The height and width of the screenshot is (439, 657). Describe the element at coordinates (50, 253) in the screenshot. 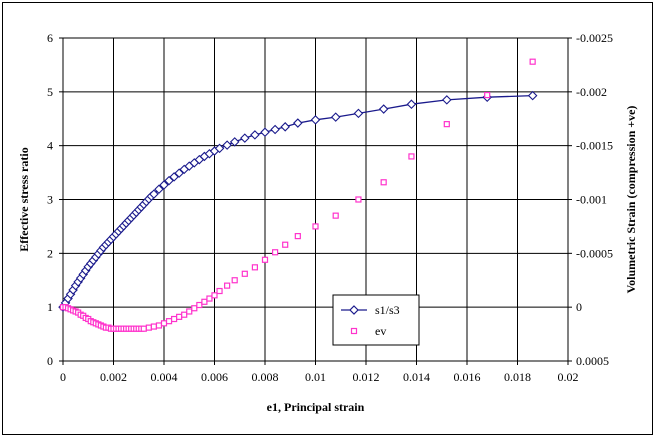

I see `y-tick-label: 2` at that location.